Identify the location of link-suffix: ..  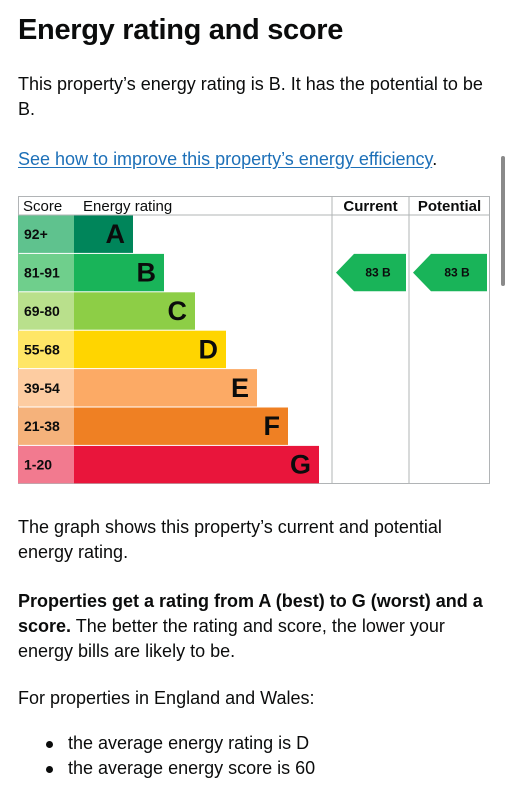
(435, 159).